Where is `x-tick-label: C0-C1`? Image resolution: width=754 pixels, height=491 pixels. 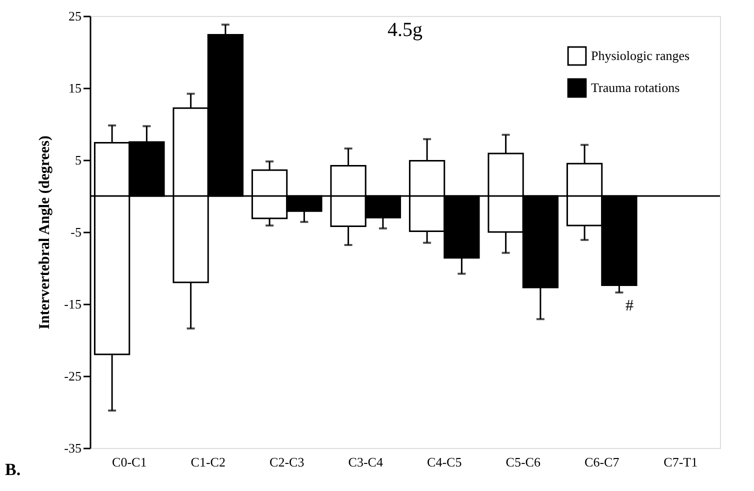
x-tick-label: C0-C1 is located at coordinates (129, 462).